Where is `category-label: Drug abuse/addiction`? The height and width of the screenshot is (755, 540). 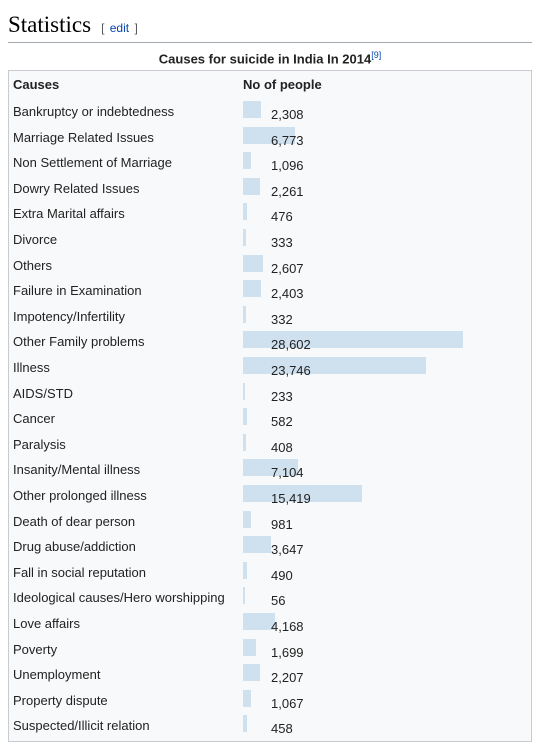
category-label: Drug abuse/addiction is located at coordinates (74, 547).